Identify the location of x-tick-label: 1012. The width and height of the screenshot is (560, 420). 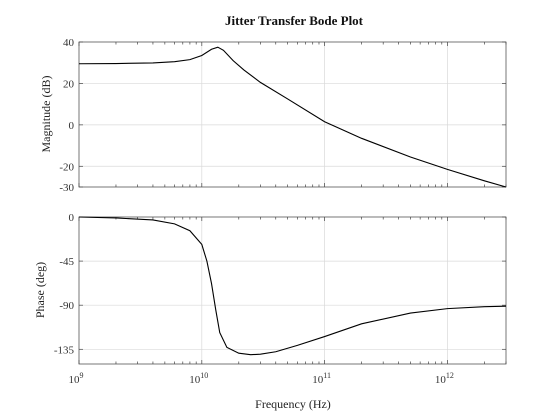
(444, 378).